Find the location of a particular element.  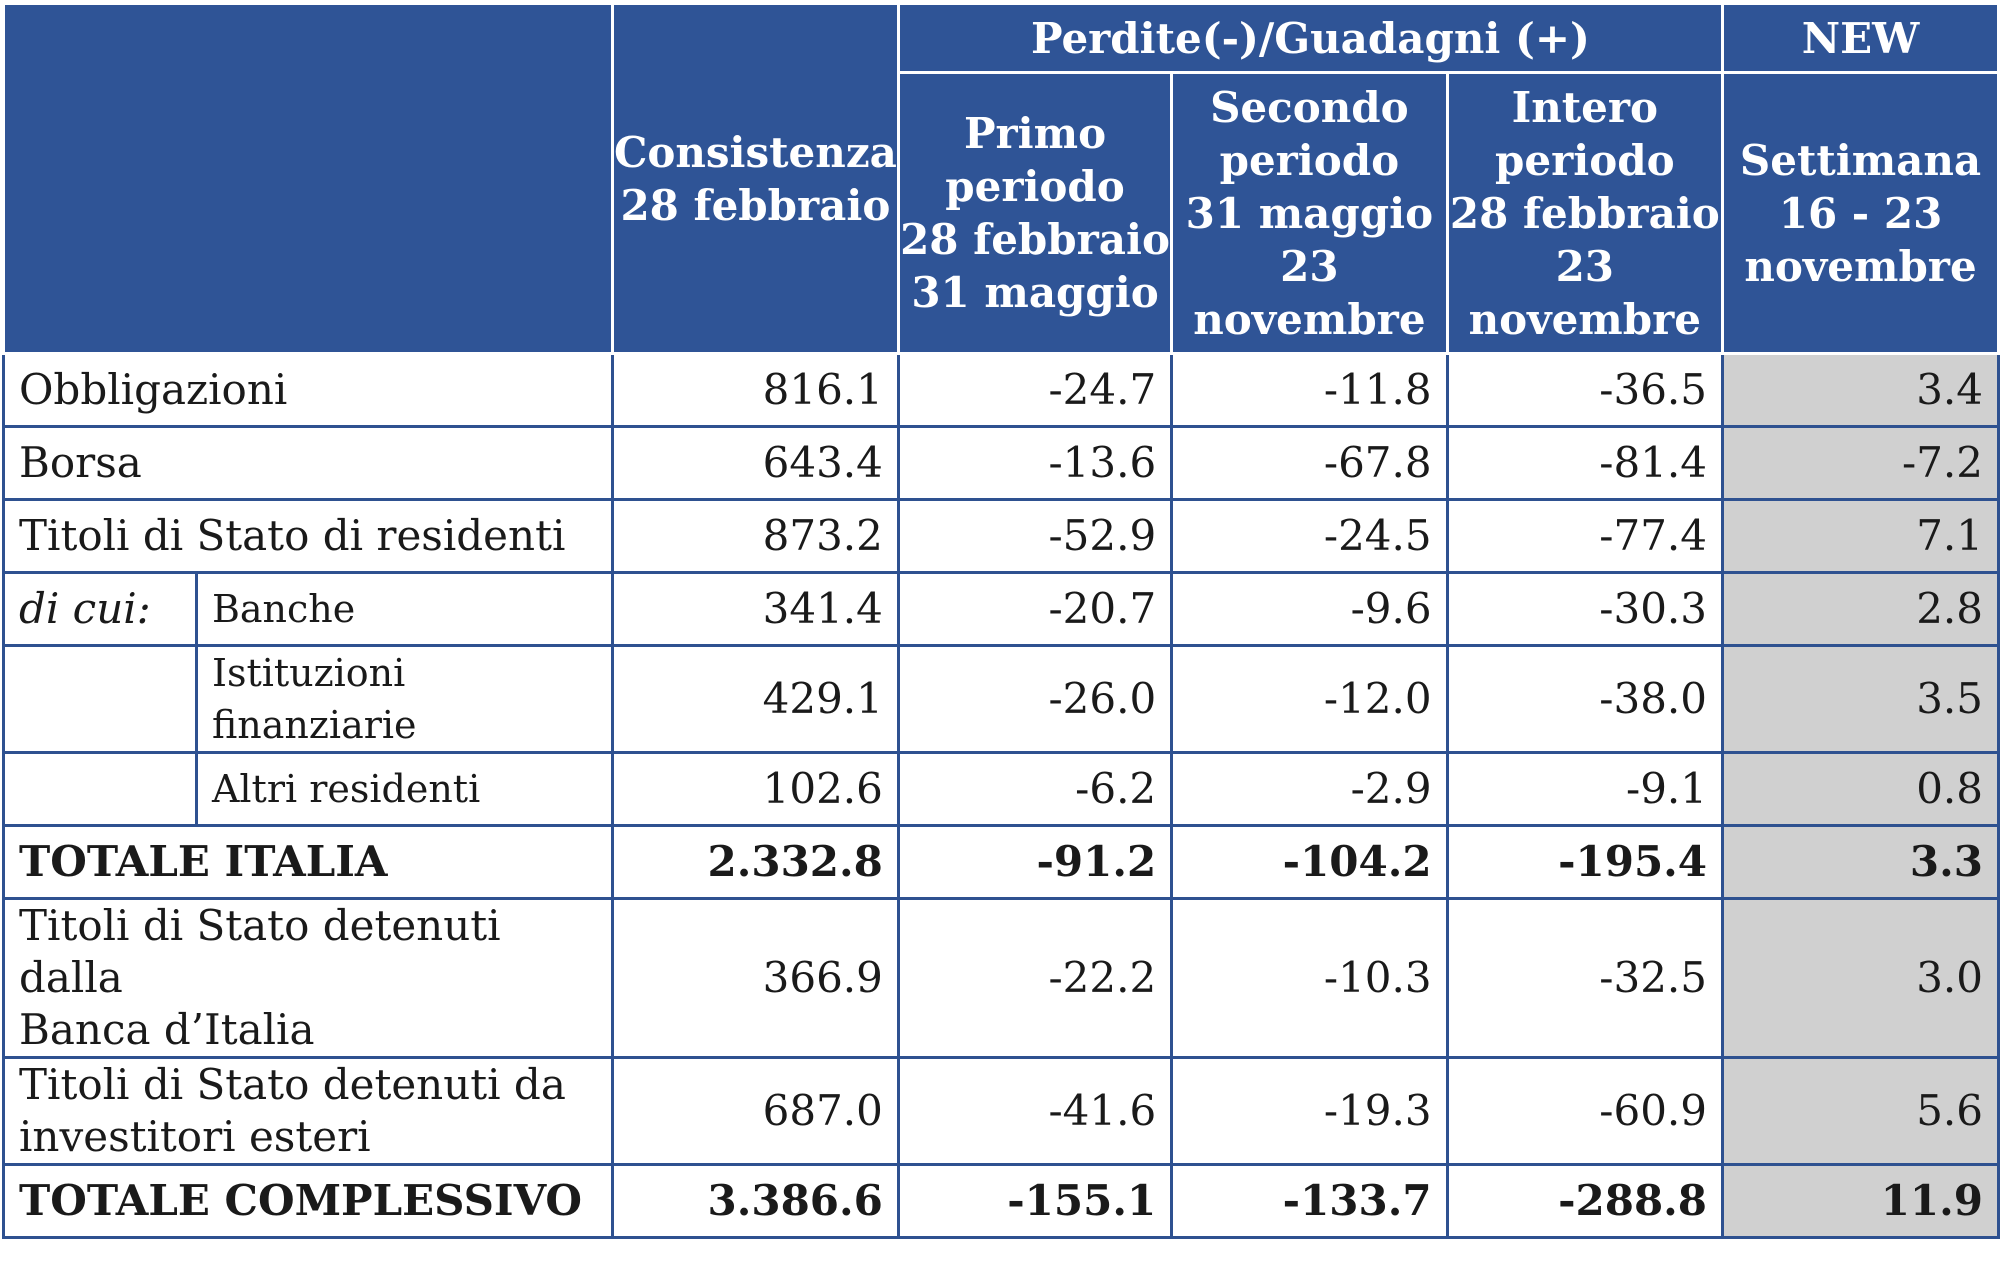

cell-consistenza: 643.4 is located at coordinates (755, 463).